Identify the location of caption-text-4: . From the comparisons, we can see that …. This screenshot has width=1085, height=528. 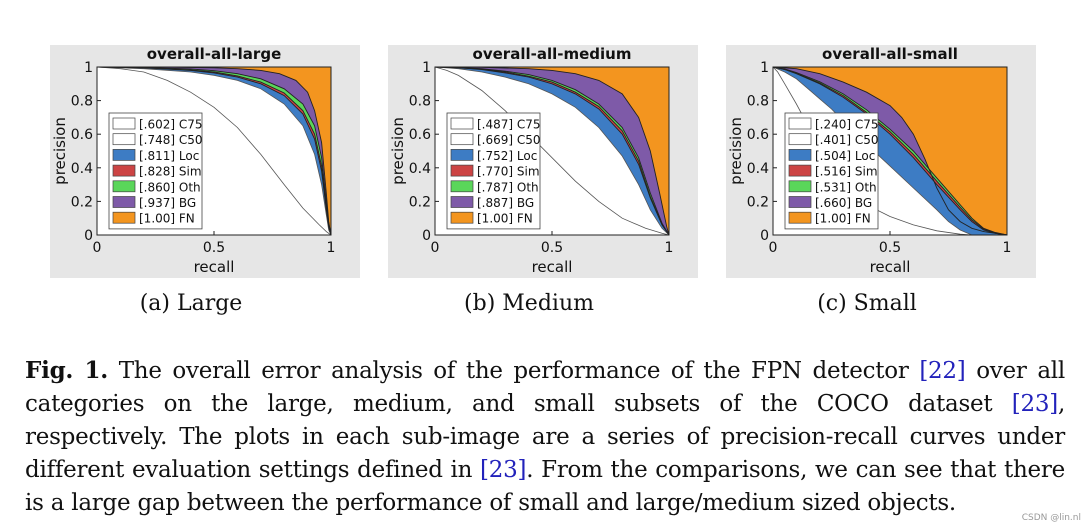
(545, 486).